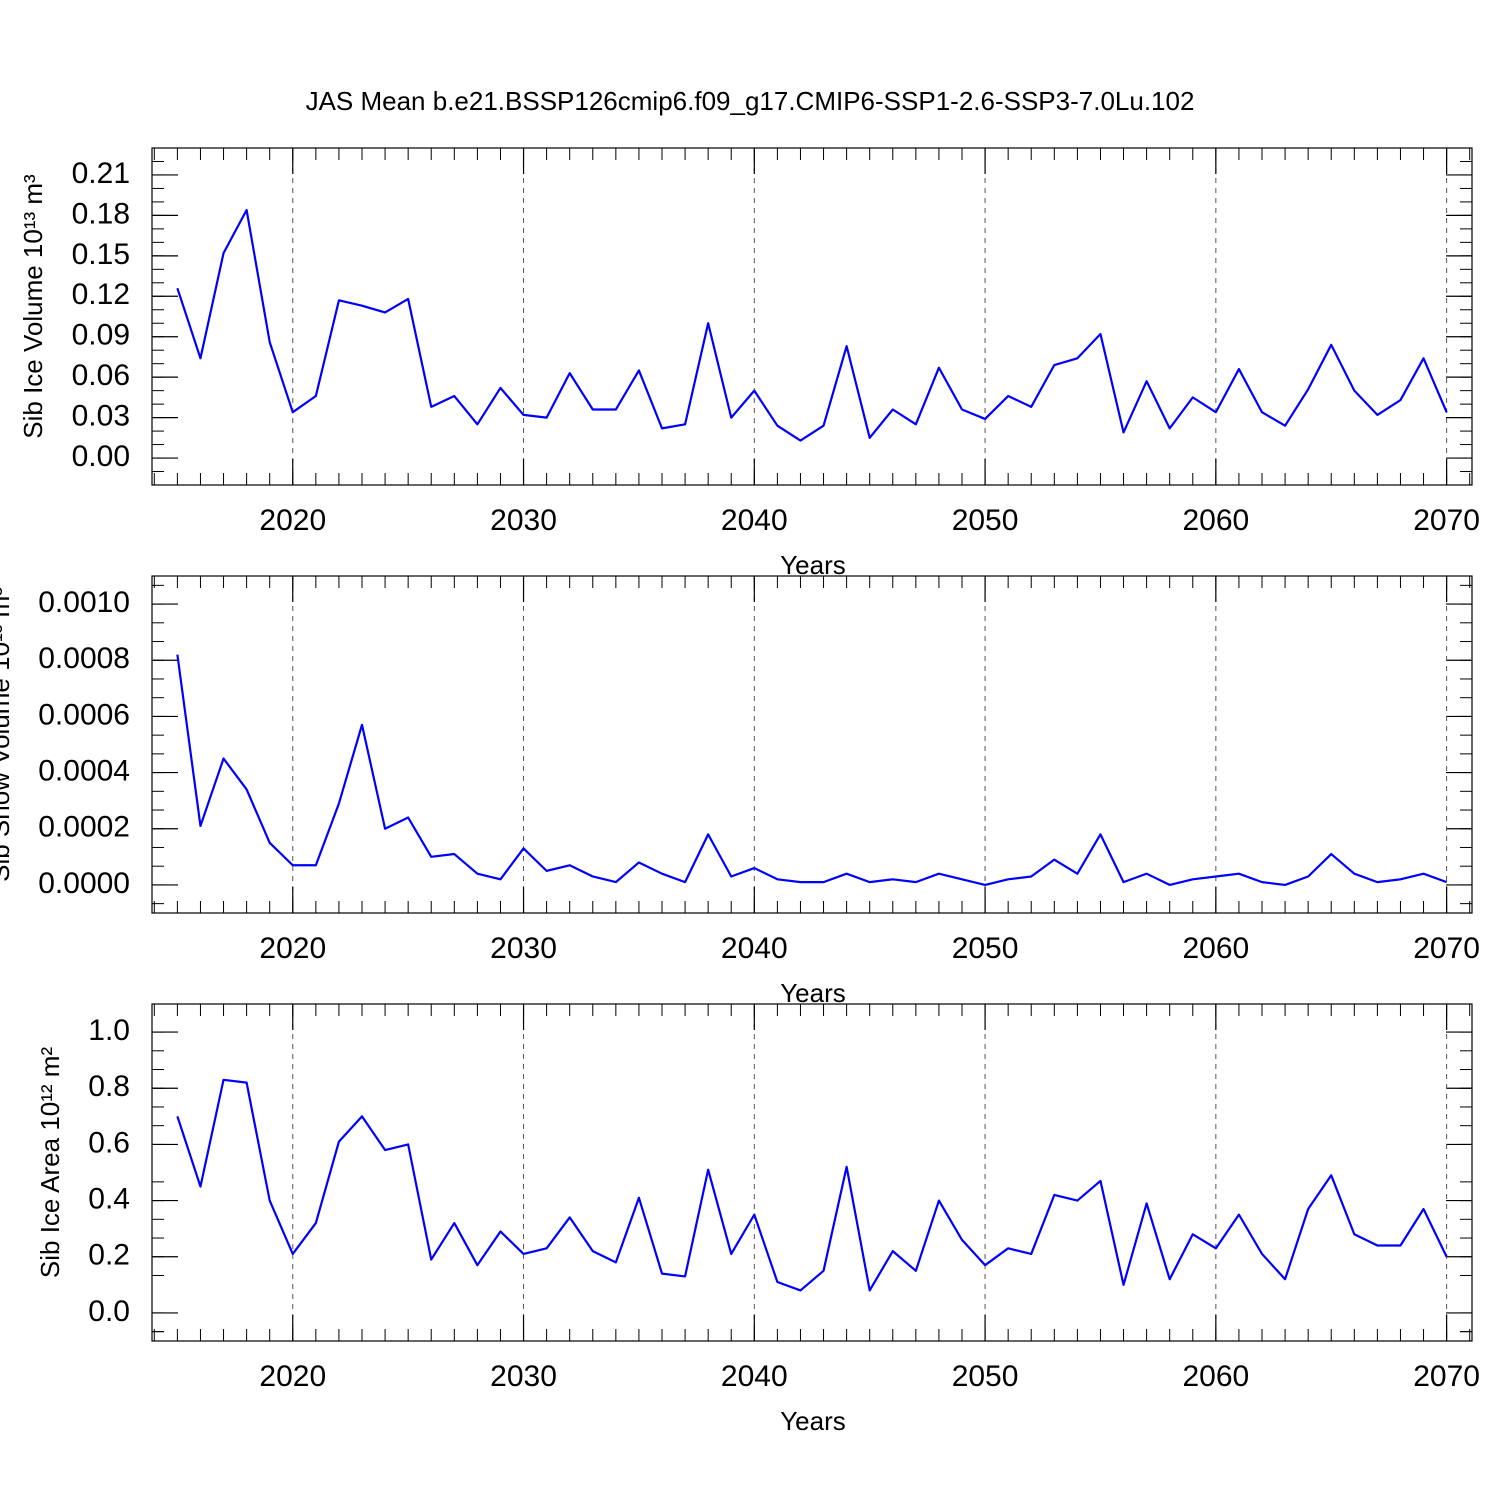 This screenshot has width=1500, height=1500. What do you see at coordinates (101, 294) in the screenshot?
I see `y-tick-label: 0.12` at bounding box center [101, 294].